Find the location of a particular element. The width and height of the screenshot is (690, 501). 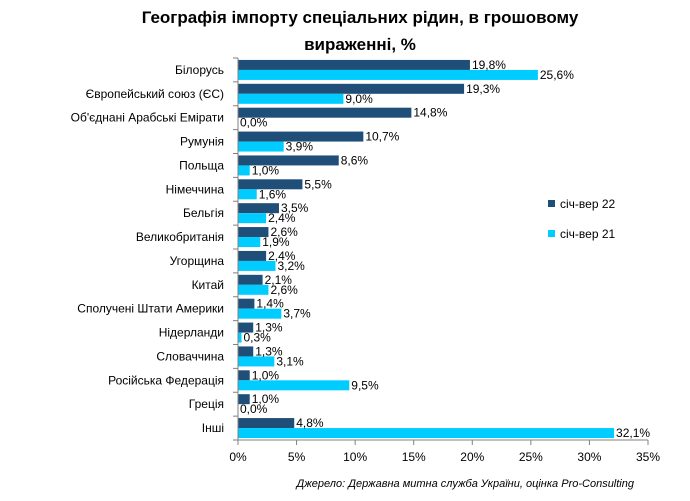

category-label: Російська Федерація is located at coordinates (166, 380).